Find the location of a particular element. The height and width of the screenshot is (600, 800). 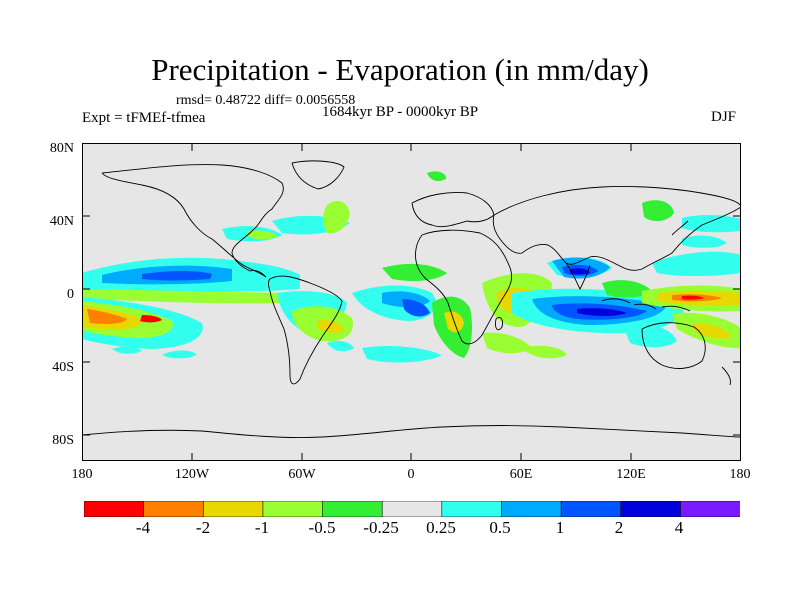

lat-label-80s: 80S is located at coordinates (63, 440).